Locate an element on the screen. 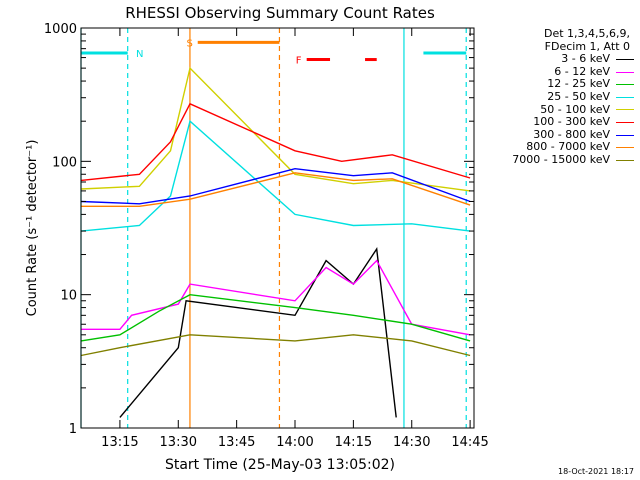 This screenshot has height=480, width=640. x-tick-label: 14:30 is located at coordinates (411, 442).